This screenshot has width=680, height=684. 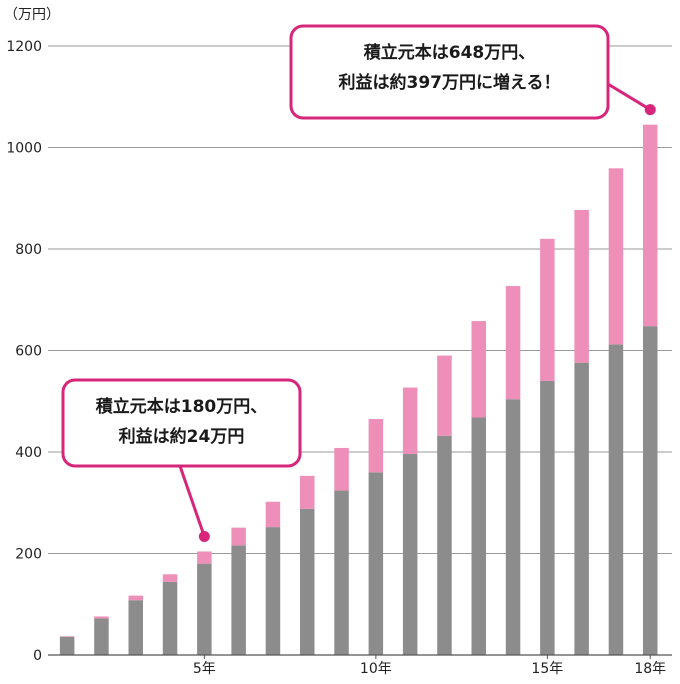 What do you see at coordinates (192, 501) in the screenshot?
I see `annotation-leader-line` at bounding box center [192, 501].